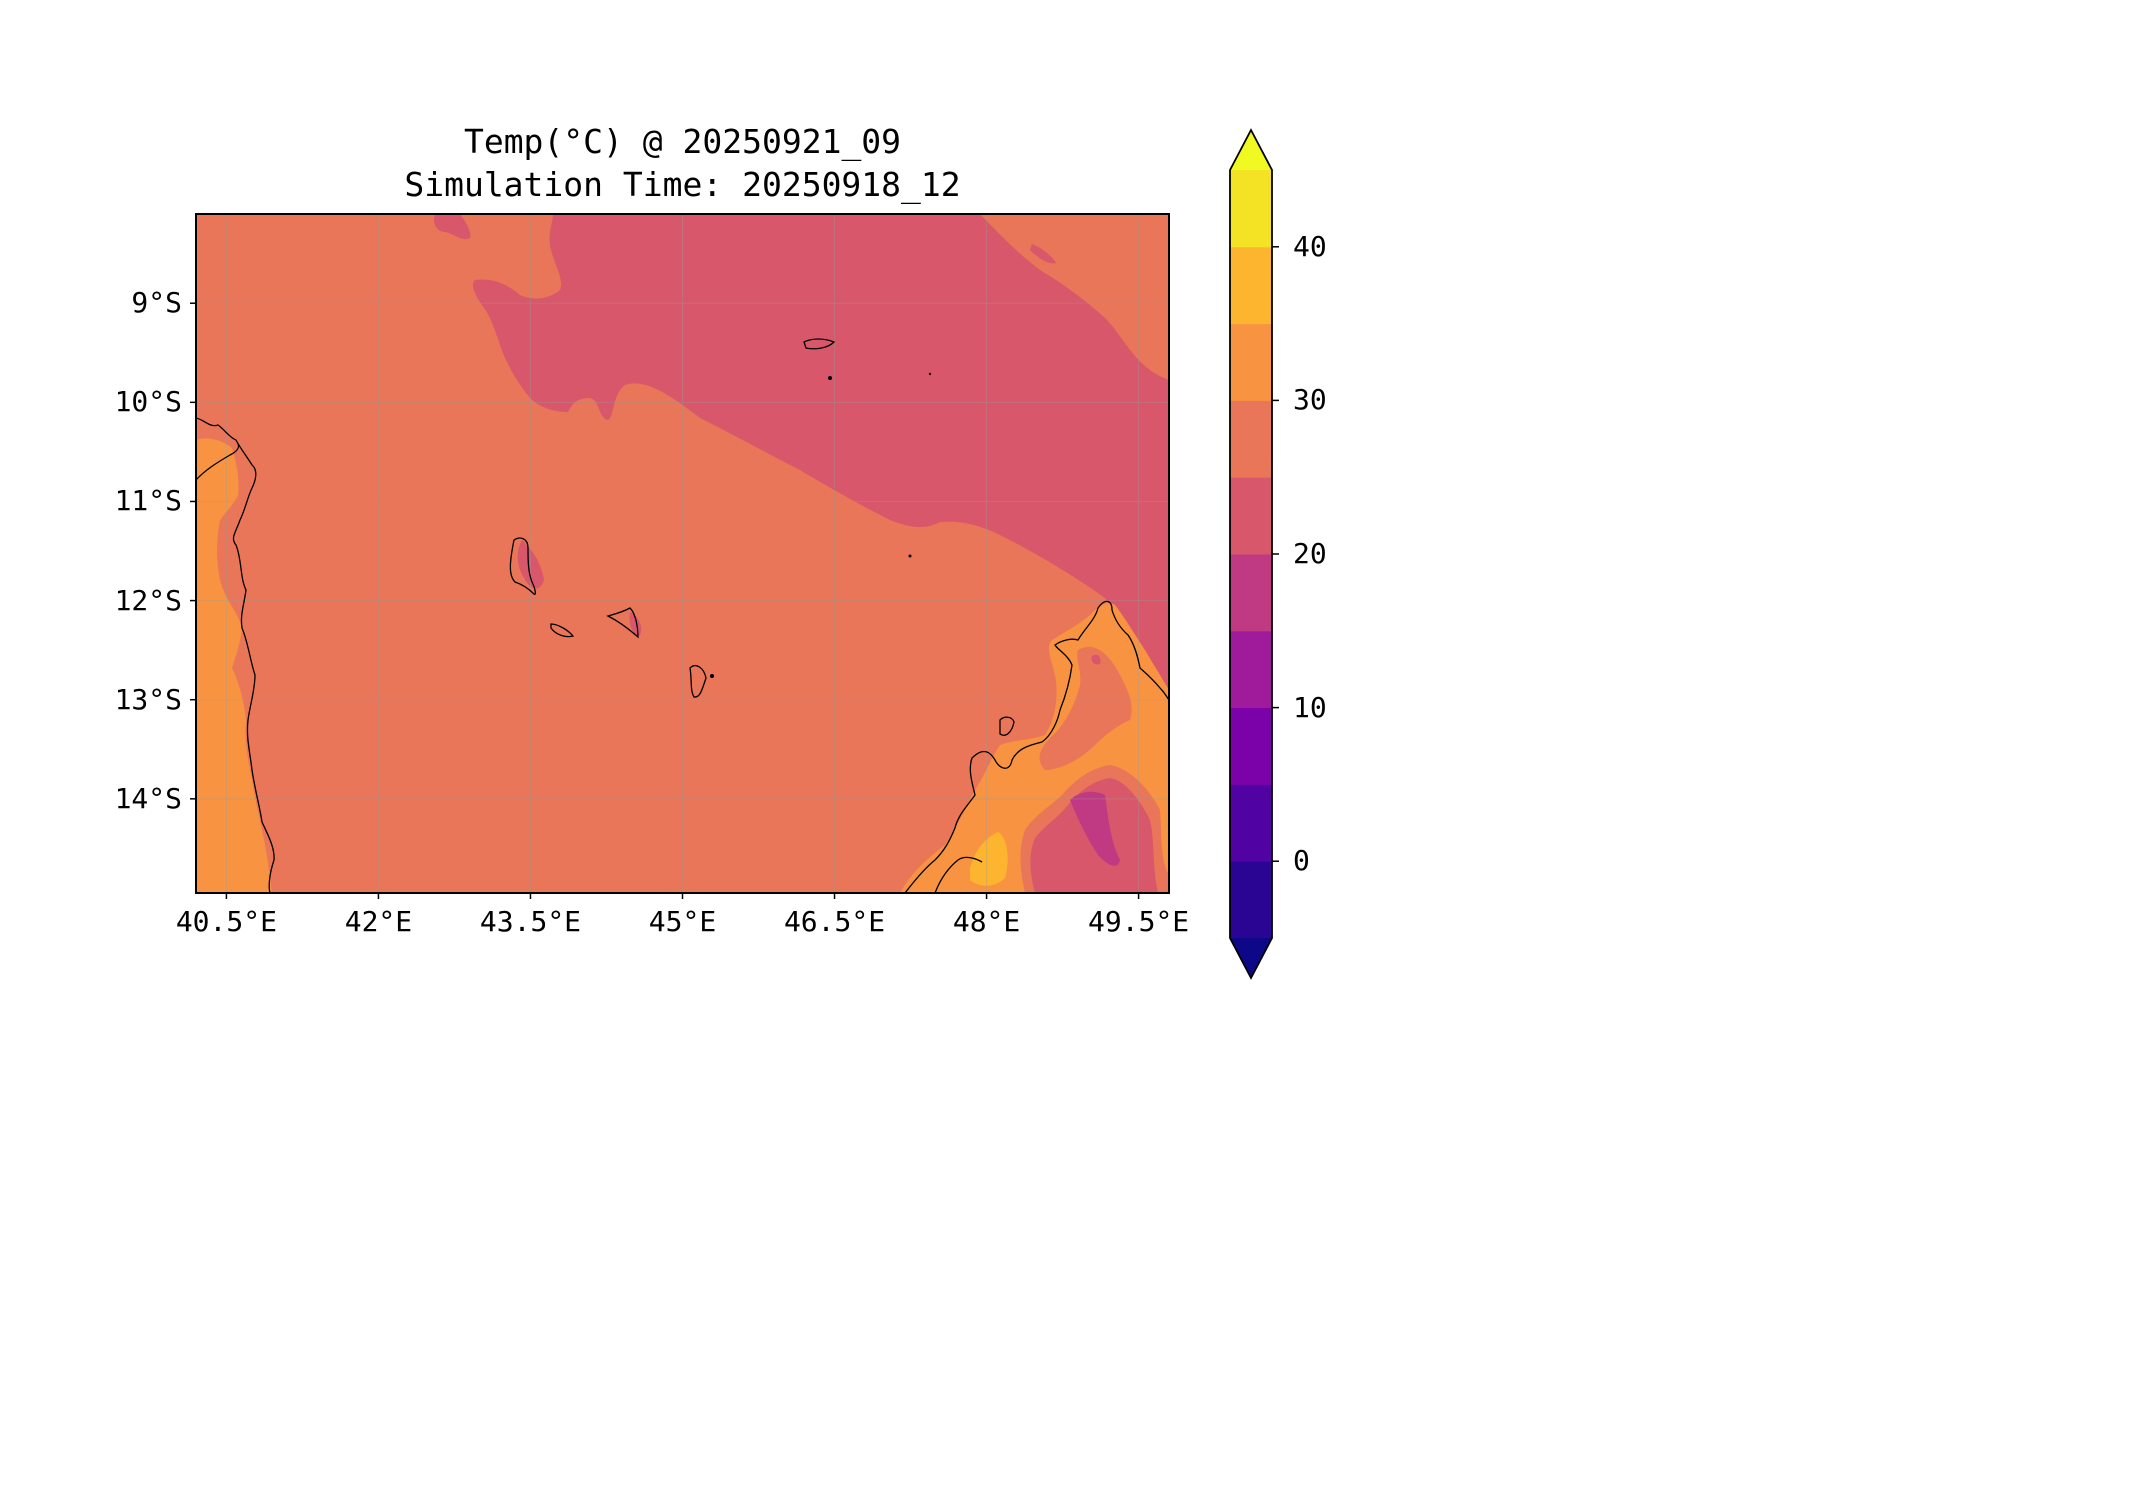 This screenshot has height=1500, width=2142. I want to click on band-20-25-northeast, so click(820, 457).